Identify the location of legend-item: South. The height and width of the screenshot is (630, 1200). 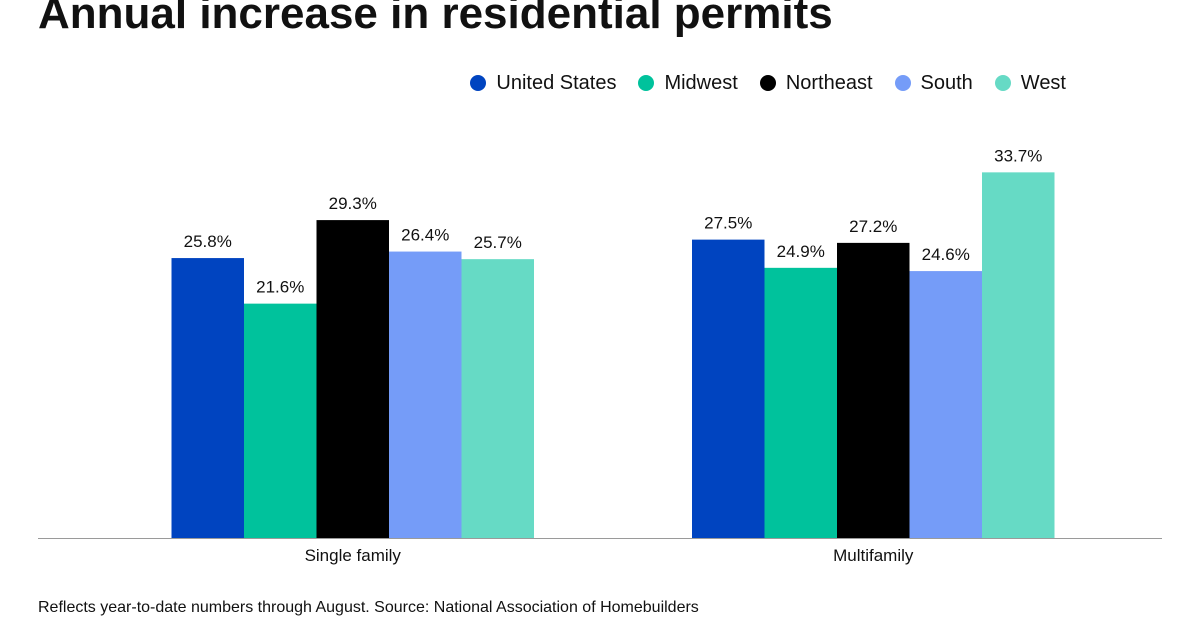
(933, 83).